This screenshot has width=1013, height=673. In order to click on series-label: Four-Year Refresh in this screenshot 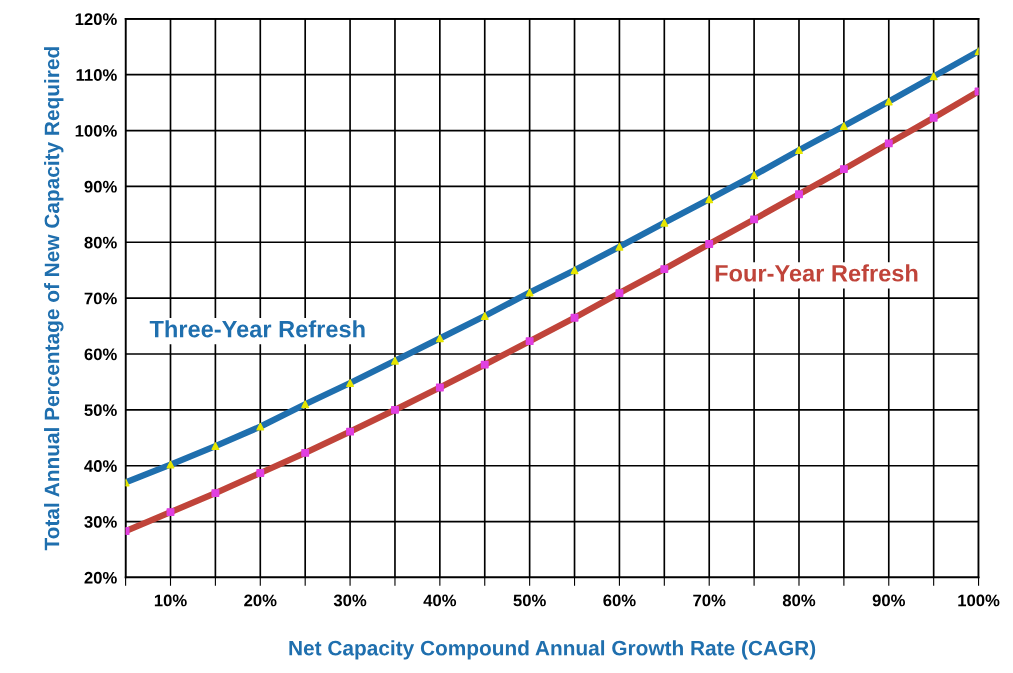, I will do `click(816, 273)`.